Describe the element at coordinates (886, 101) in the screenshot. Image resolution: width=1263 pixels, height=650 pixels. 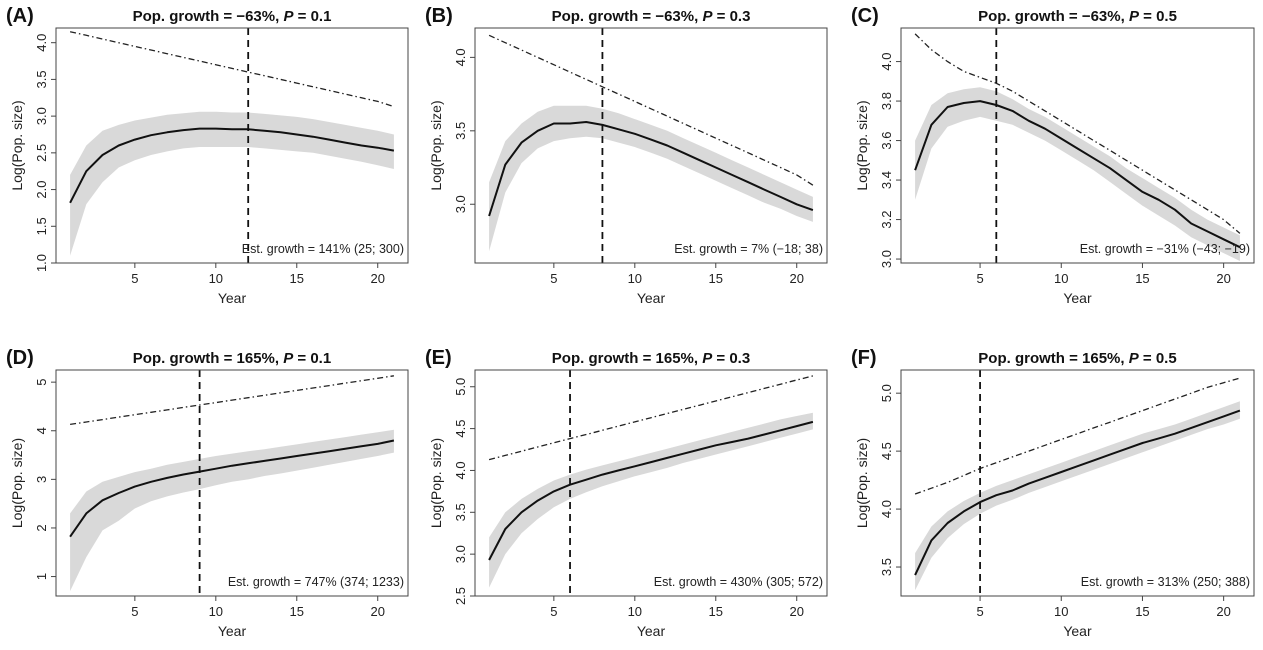
I see `y-tick-label: 3.8` at that location.